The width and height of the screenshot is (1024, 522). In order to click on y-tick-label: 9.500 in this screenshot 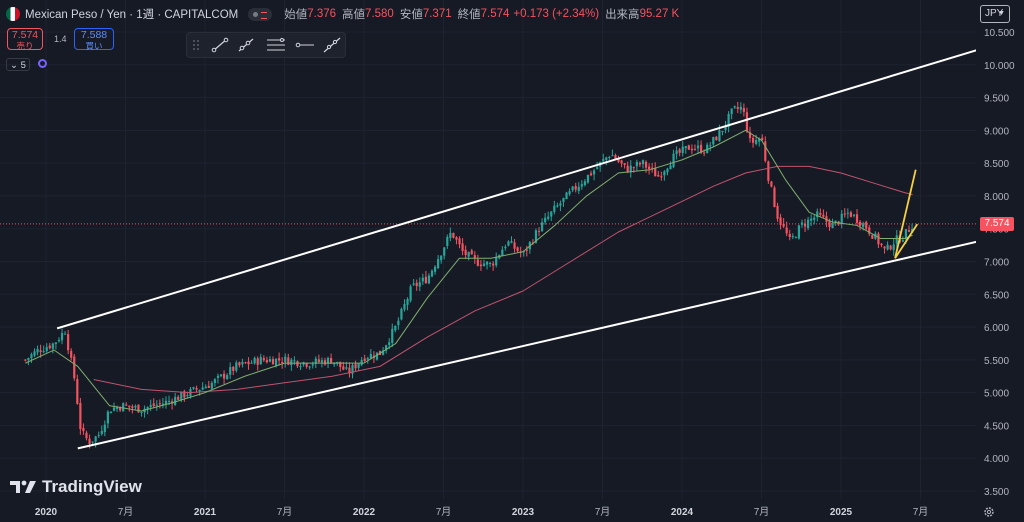, I will do `click(996, 99)`.